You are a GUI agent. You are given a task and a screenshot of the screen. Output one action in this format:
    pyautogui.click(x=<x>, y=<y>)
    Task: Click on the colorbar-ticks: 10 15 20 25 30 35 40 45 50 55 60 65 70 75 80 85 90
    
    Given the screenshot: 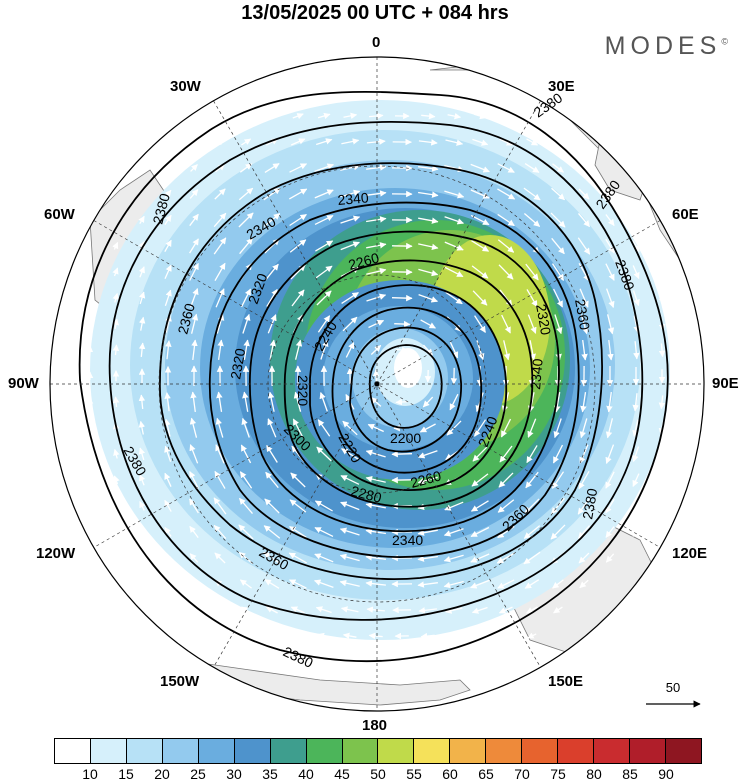 What is the action you would take?
    pyautogui.click(x=378, y=774)
    